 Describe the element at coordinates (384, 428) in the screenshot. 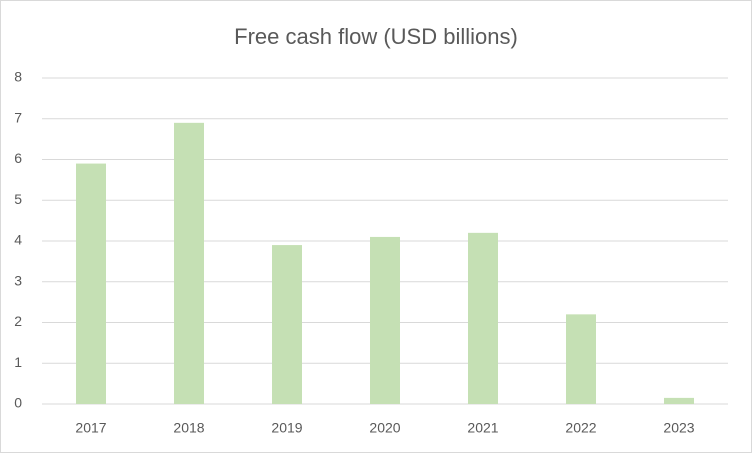

I see `x-tick-label: 2020` at that location.